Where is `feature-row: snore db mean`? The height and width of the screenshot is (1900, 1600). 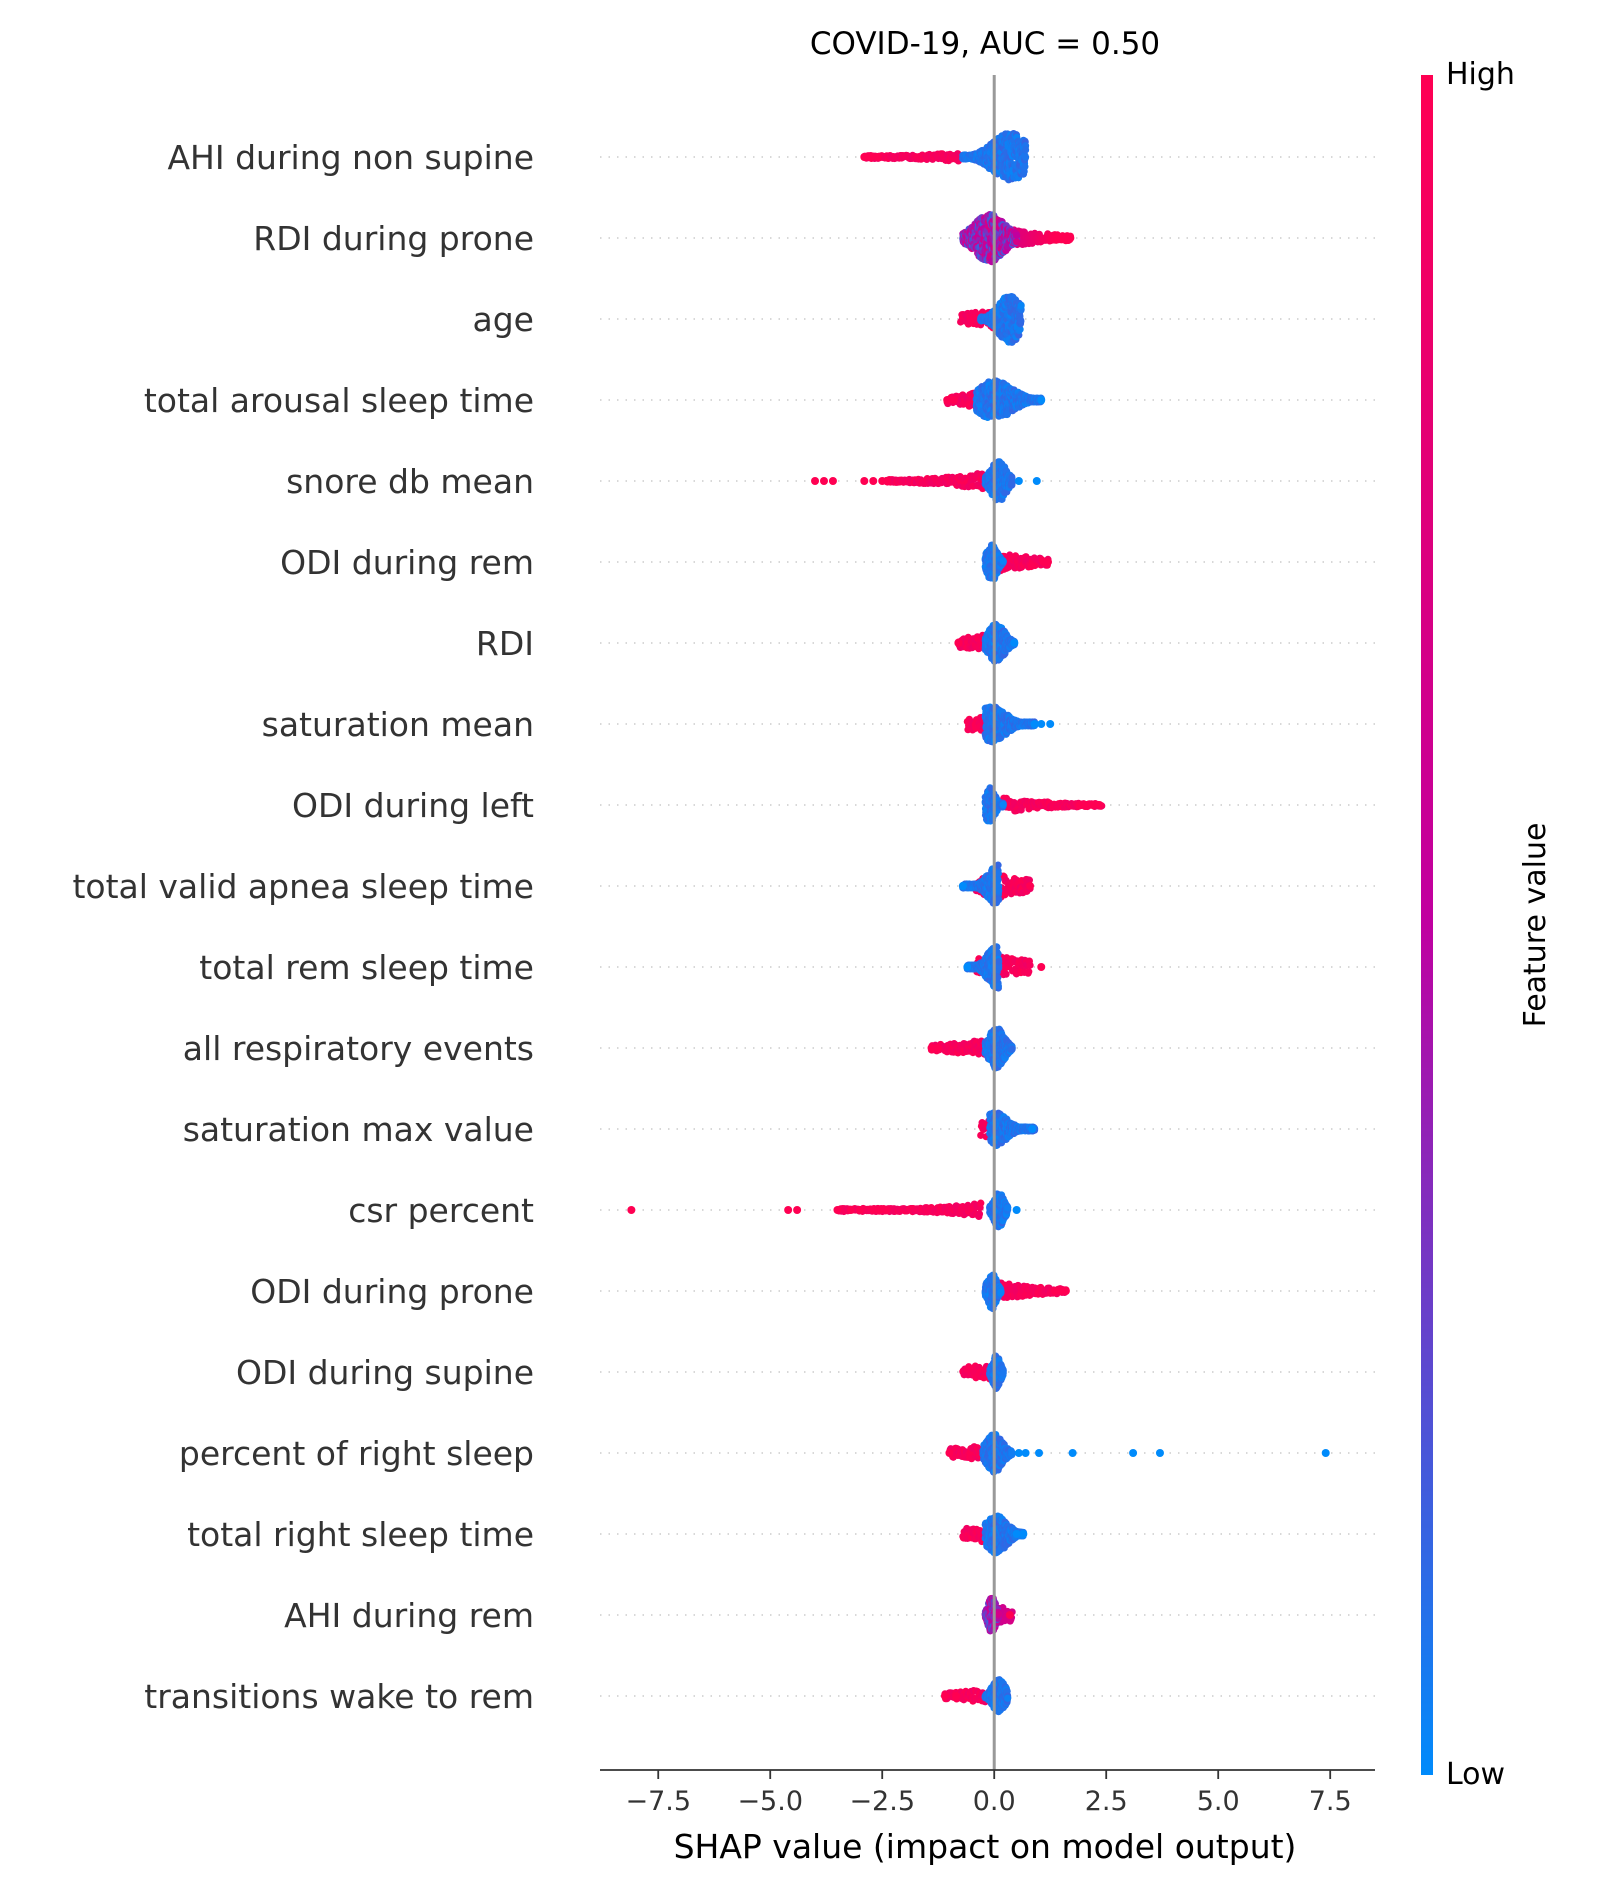 feature-row: snore db mean is located at coordinates (830, 481).